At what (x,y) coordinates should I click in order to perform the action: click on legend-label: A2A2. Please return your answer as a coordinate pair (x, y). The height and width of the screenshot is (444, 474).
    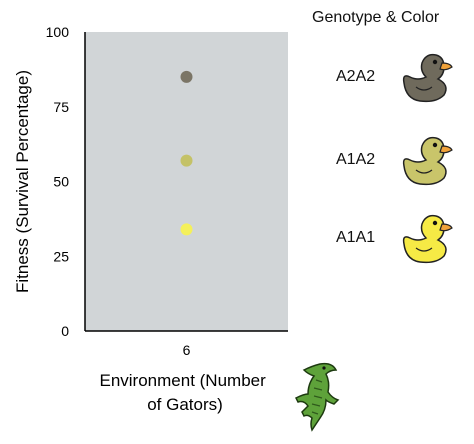
    Looking at the image, I should click on (356, 76).